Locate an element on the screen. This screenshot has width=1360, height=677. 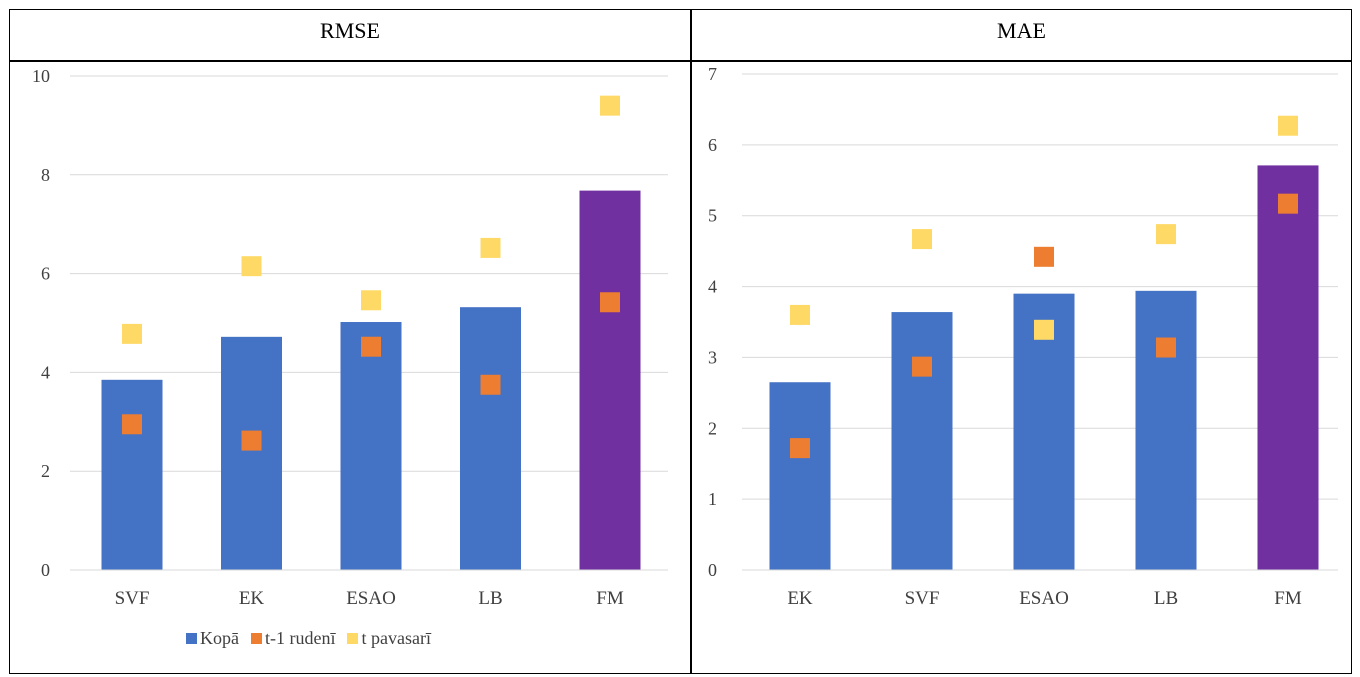
mae-ytick-label: 6 is located at coordinates (712, 145).